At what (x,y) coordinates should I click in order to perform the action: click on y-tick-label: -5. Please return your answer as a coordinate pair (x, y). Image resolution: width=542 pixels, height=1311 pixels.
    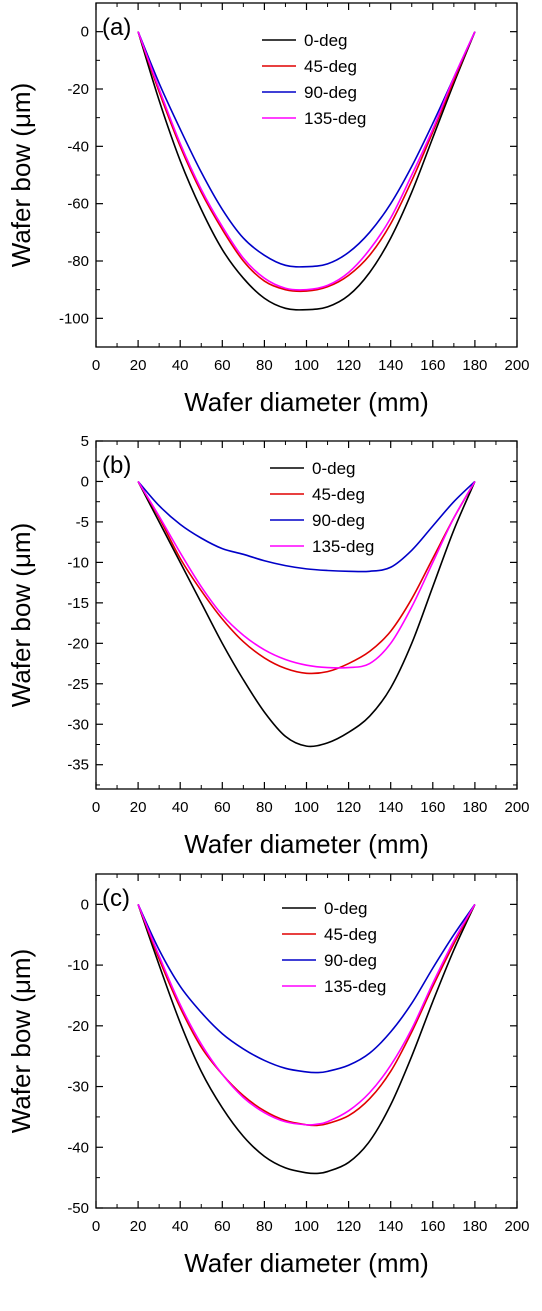
    Looking at the image, I should click on (82, 522).